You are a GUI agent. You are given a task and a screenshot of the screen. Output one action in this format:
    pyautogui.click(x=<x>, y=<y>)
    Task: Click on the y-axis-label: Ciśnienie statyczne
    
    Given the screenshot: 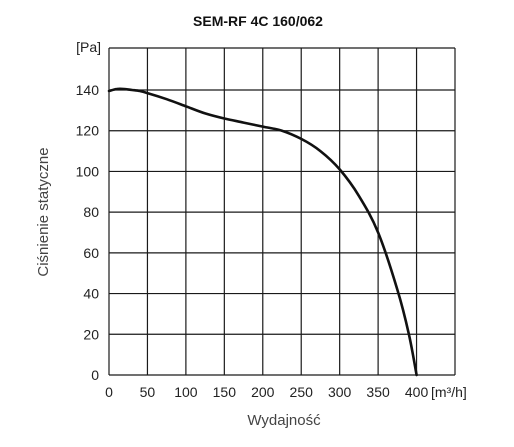 What is the action you would take?
    pyautogui.click(x=43, y=211)
    